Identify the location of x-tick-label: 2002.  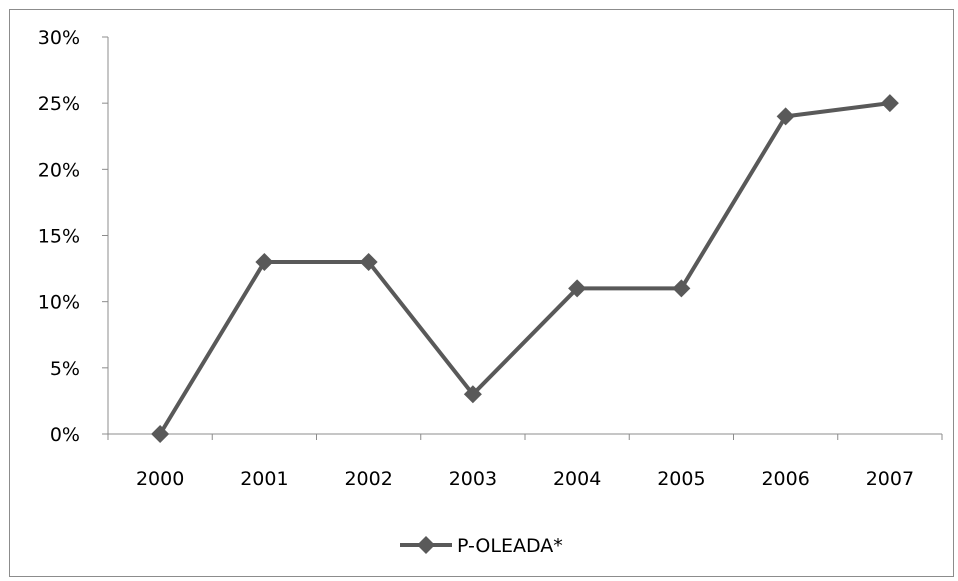
(368, 479).